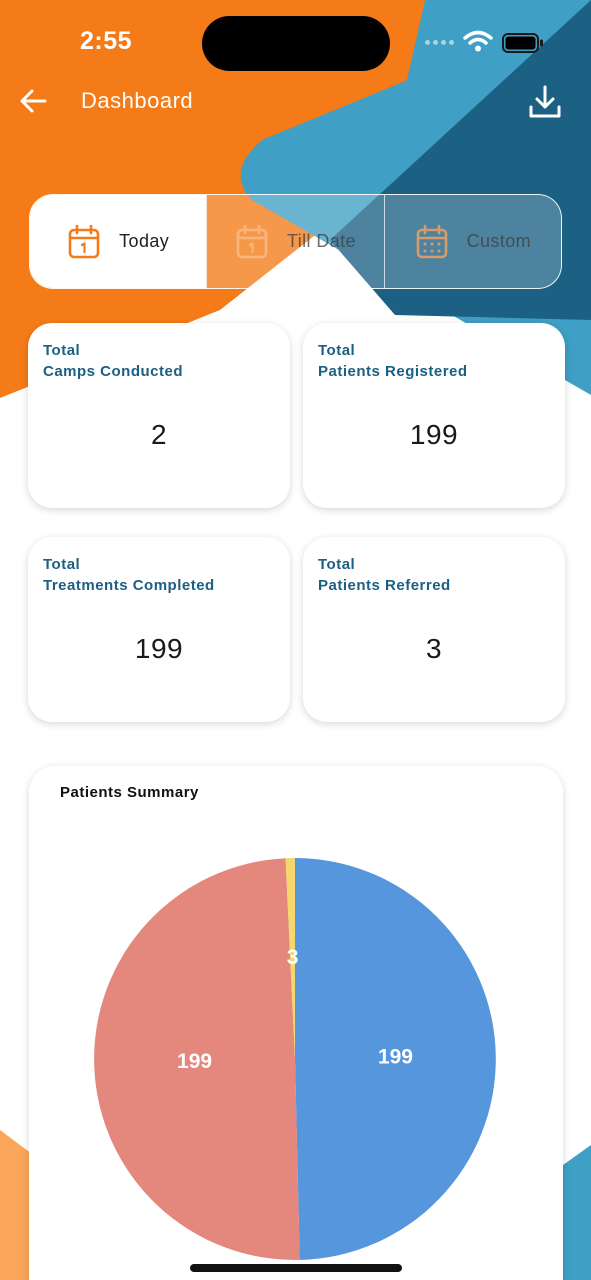  What do you see at coordinates (522, 43) in the screenshot?
I see `battery-icon` at bounding box center [522, 43].